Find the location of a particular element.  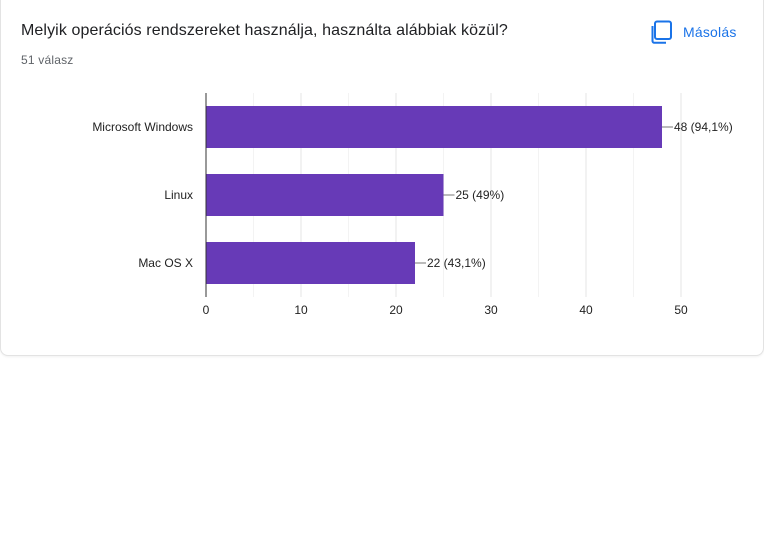

copy-icon is located at coordinates (662, 32).